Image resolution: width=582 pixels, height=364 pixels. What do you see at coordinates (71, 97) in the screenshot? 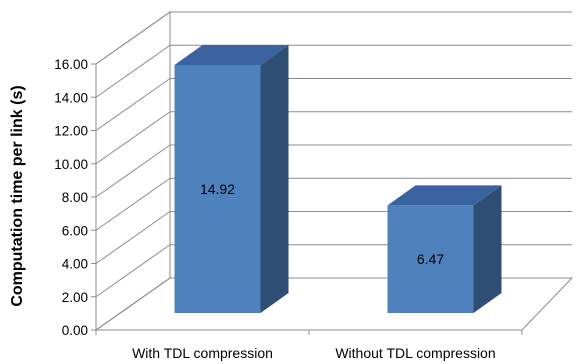
I see `y-tick-label: 14.00` at bounding box center [71, 97].